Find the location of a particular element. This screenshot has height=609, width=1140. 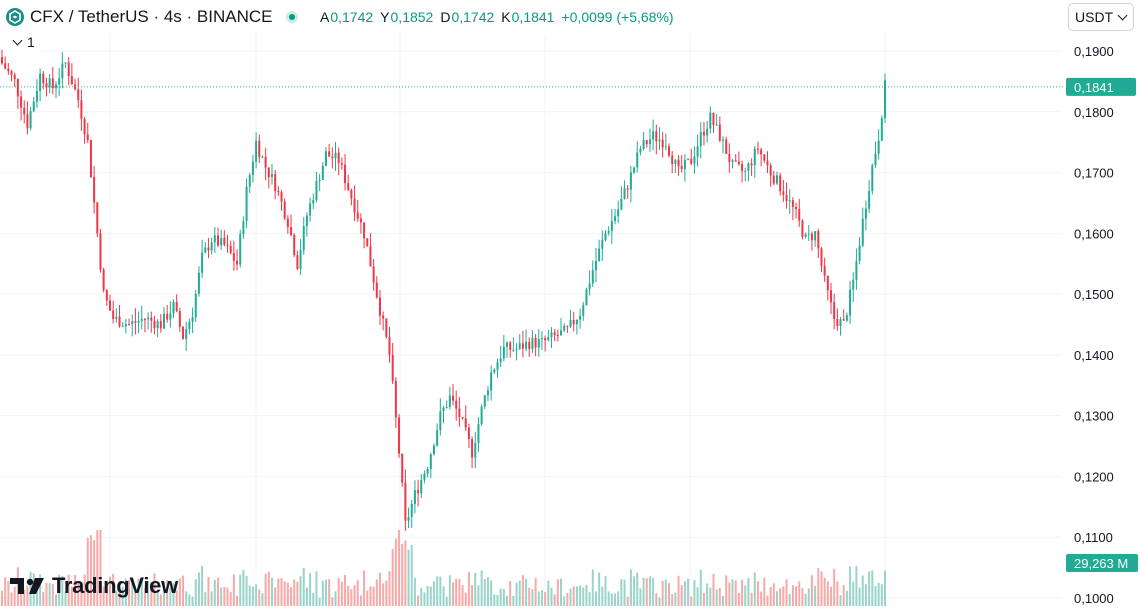

currency-select: USDT is located at coordinates (1101, 17).